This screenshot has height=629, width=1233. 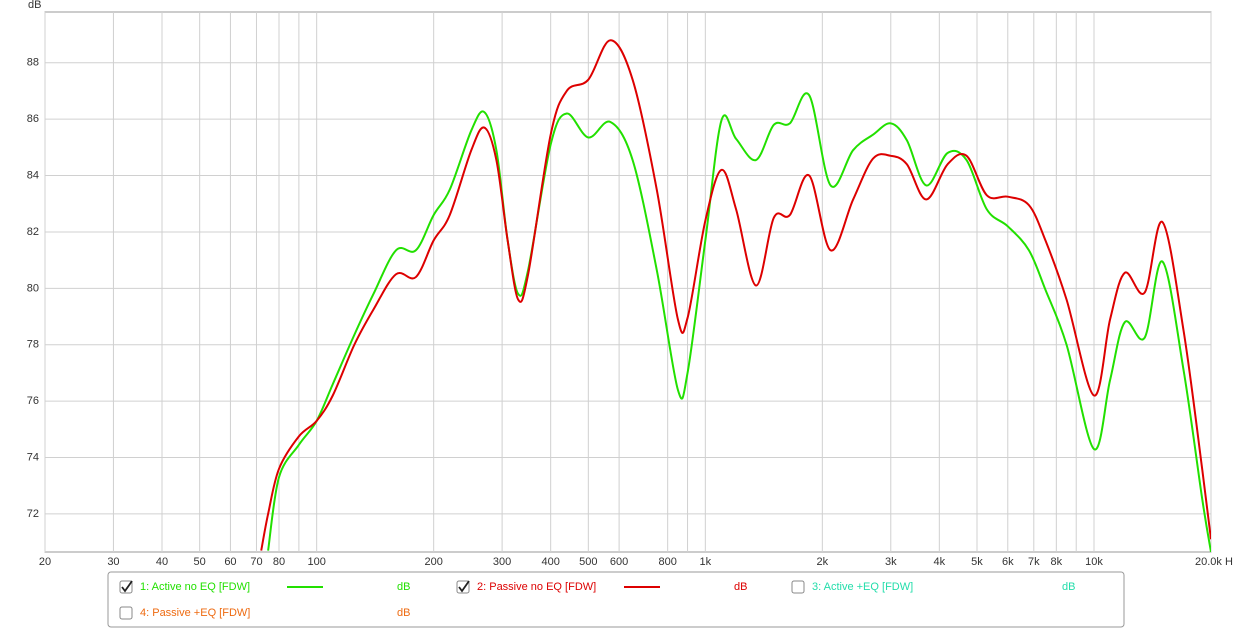 What do you see at coordinates (619, 562) in the screenshot?
I see `x-tick-label: 600` at bounding box center [619, 562].